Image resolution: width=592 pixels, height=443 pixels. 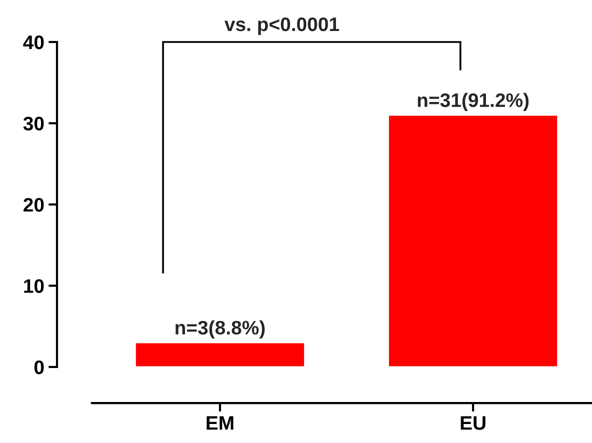 I want to click on y-tick-label: 40, so click(x=33, y=42).